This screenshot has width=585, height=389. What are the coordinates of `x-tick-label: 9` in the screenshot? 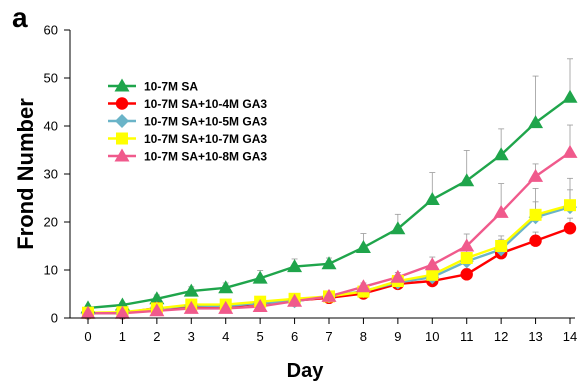 It's located at (397, 336).